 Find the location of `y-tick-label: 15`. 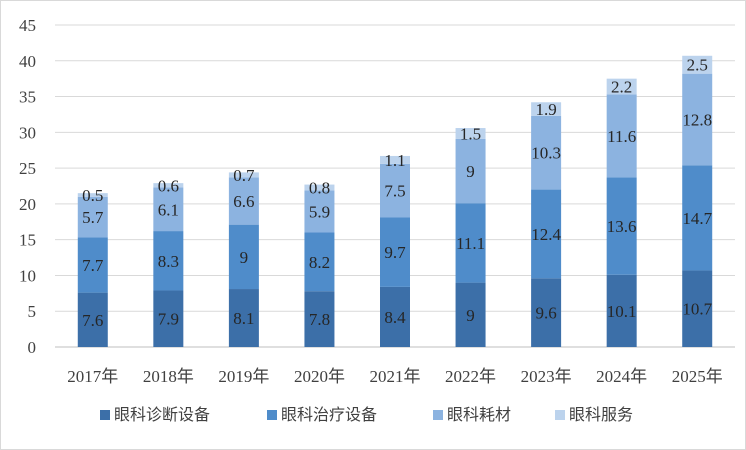

y-tick-label: 15 is located at coordinates (27, 240).